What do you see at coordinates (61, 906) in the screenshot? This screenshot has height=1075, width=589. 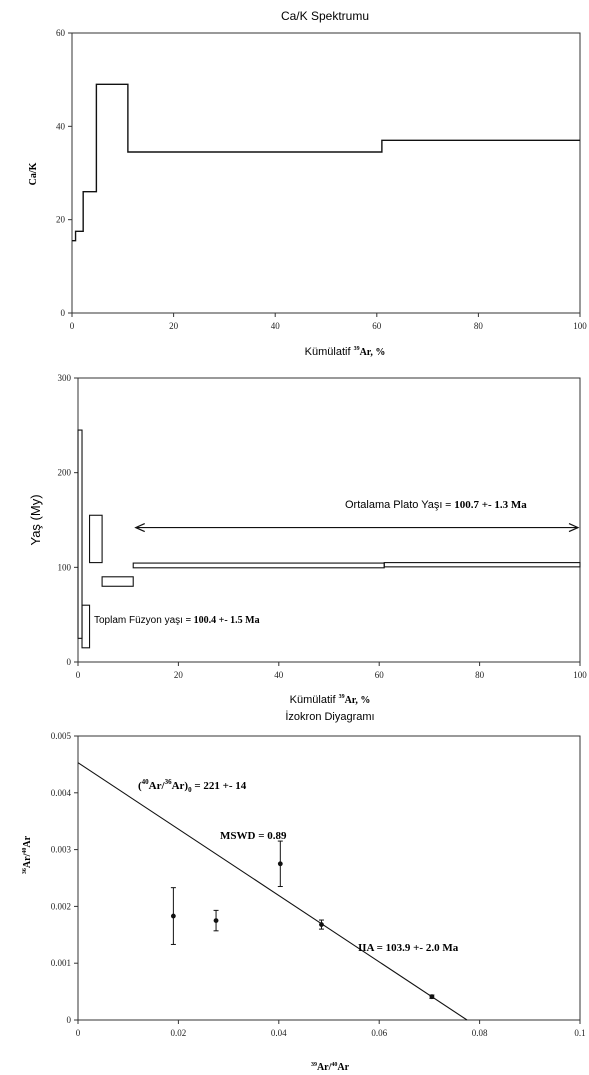 I see `y-tick-label: 0.002` at bounding box center [61, 906].